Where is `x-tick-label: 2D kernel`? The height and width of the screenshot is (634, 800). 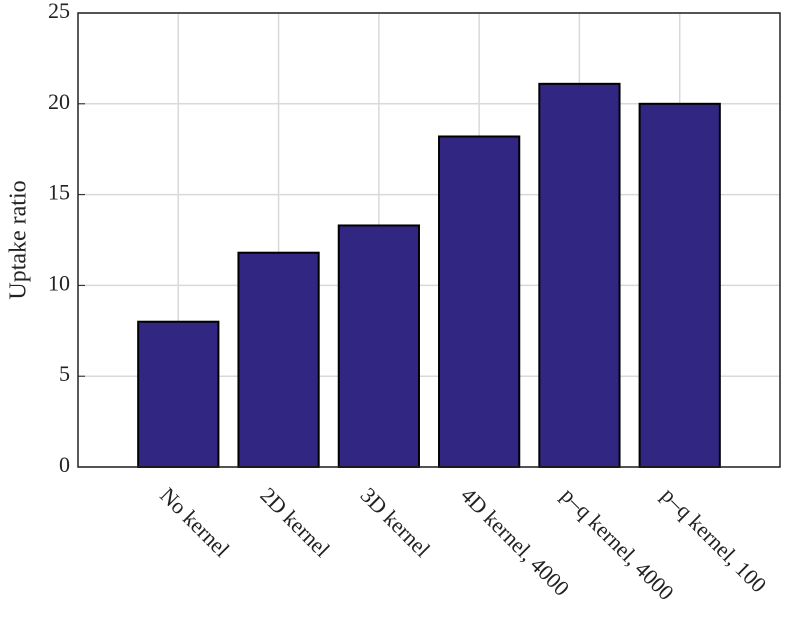
x-tick-label: 2D kernel is located at coordinates (294, 521).